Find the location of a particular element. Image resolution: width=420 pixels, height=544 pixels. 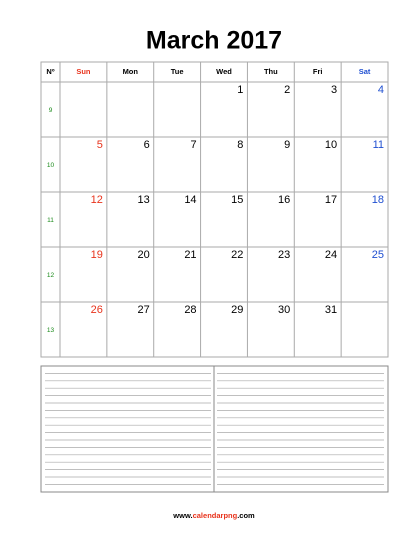

footer-part: .com is located at coordinates (246, 515).